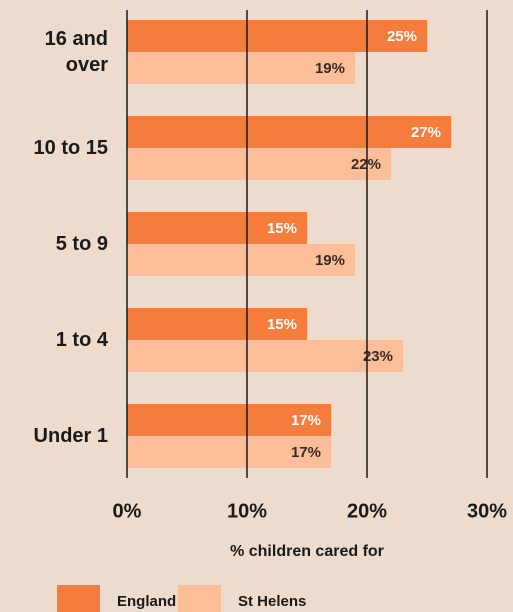 Image resolution: width=513 pixels, height=612 pixels. Describe the element at coordinates (367, 511) in the screenshot. I see `x-tick-label: 20%` at that location.